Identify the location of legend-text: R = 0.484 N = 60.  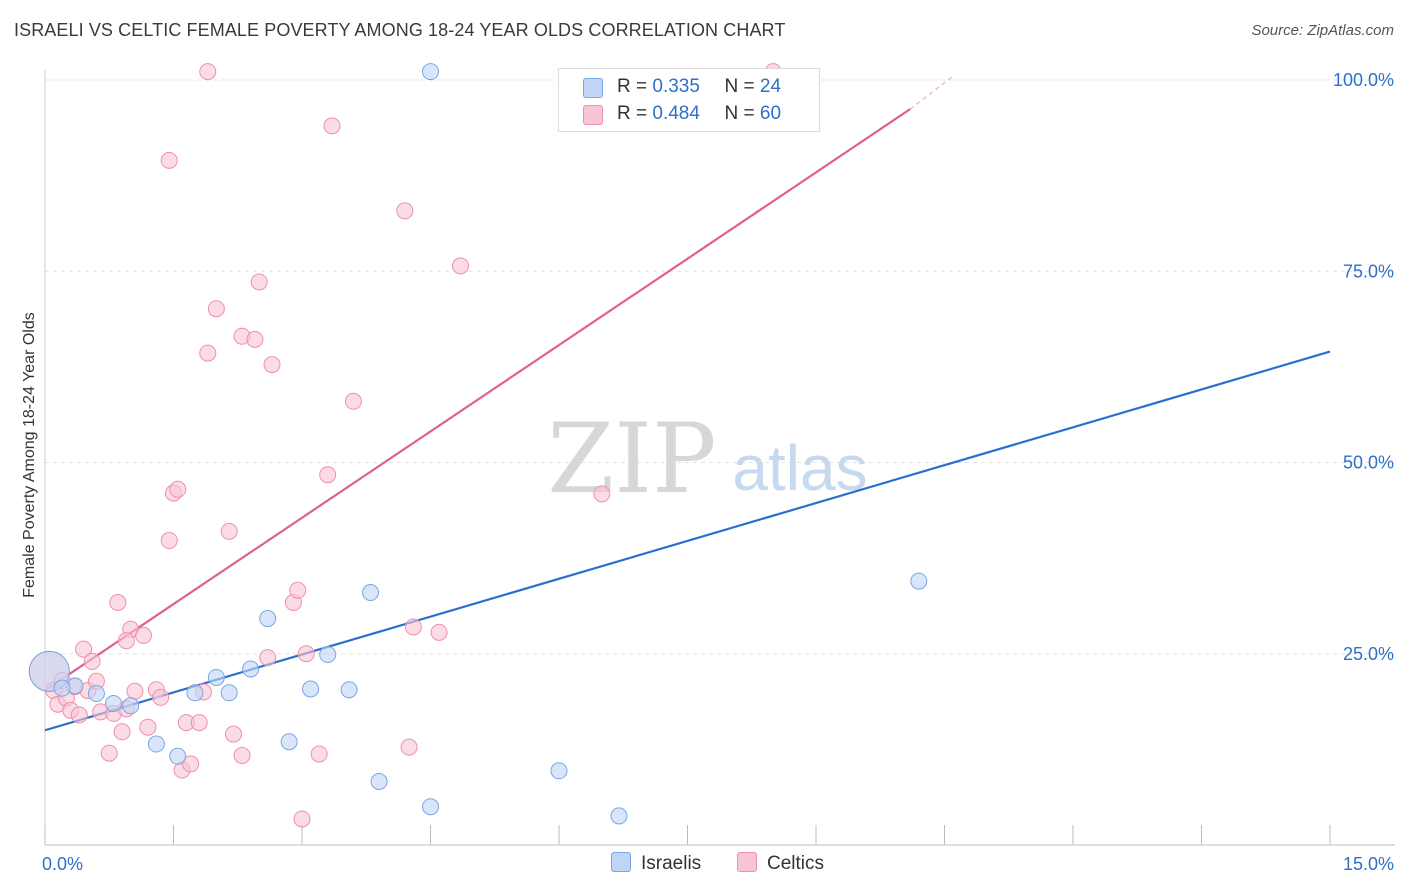
(699, 113).